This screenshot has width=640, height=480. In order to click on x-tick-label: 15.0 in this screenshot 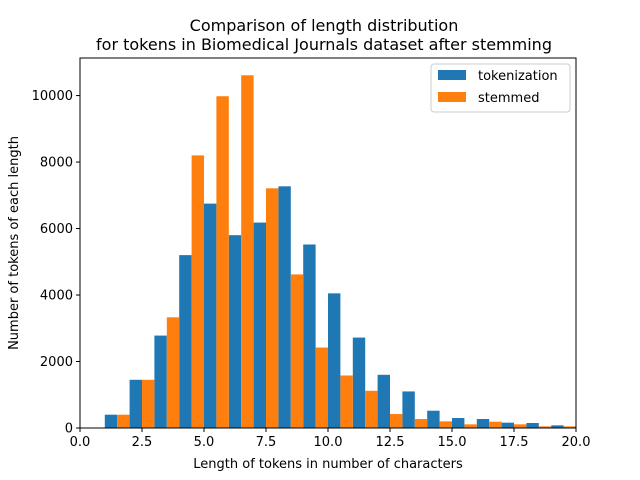, I will do `click(452, 442)`.